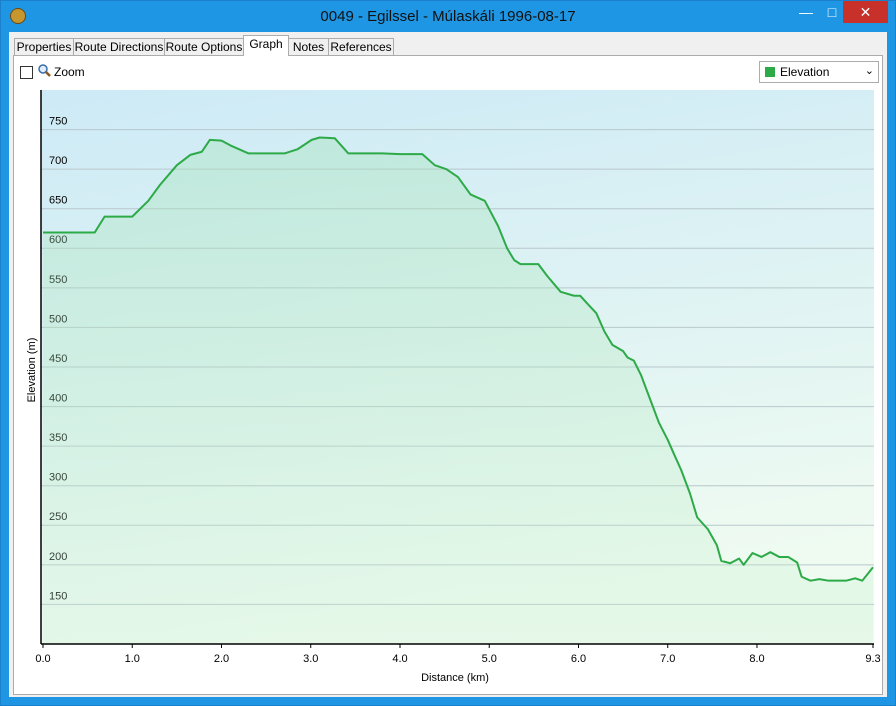 This screenshot has width=896, height=706. Describe the element at coordinates (578, 659) in the screenshot. I see `x-tick-label: 6.0` at that location.